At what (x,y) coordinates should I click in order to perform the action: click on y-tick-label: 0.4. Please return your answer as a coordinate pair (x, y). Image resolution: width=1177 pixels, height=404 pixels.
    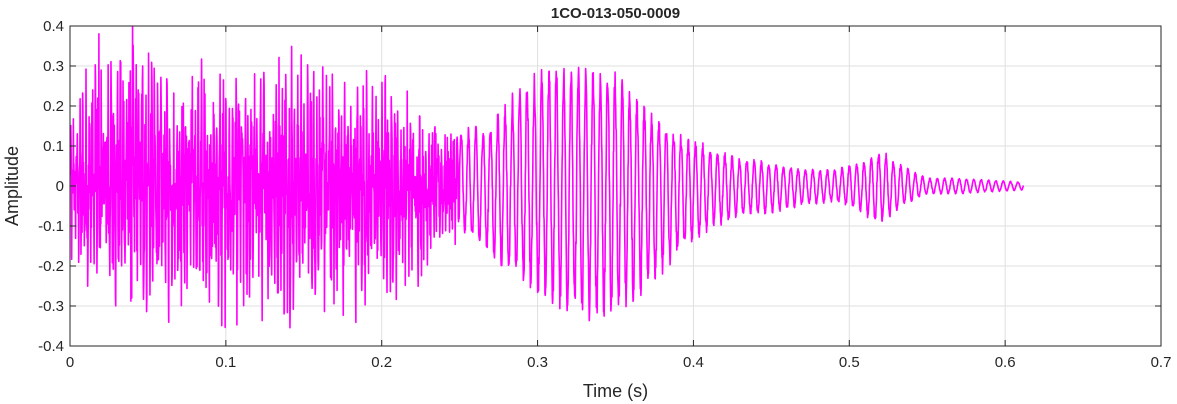
    Looking at the image, I should click on (53, 26).